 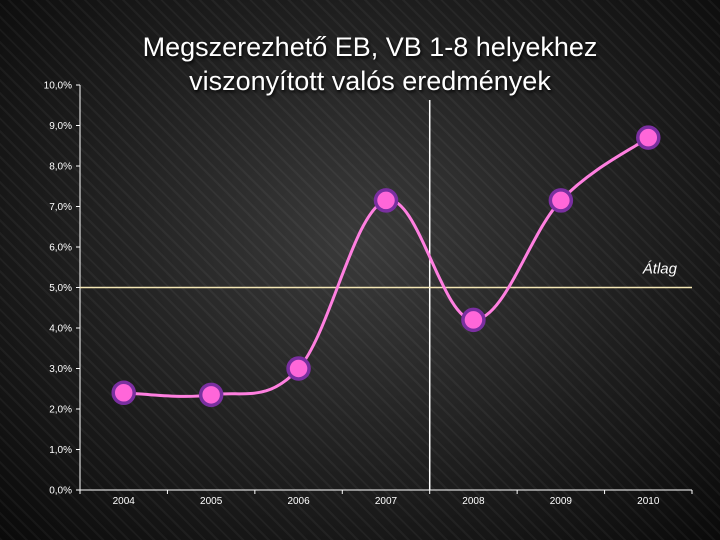 What do you see at coordinates (473, 501) in the screenshot?
I see `x-tick-label: 2008` at bounding box center [473, 501].